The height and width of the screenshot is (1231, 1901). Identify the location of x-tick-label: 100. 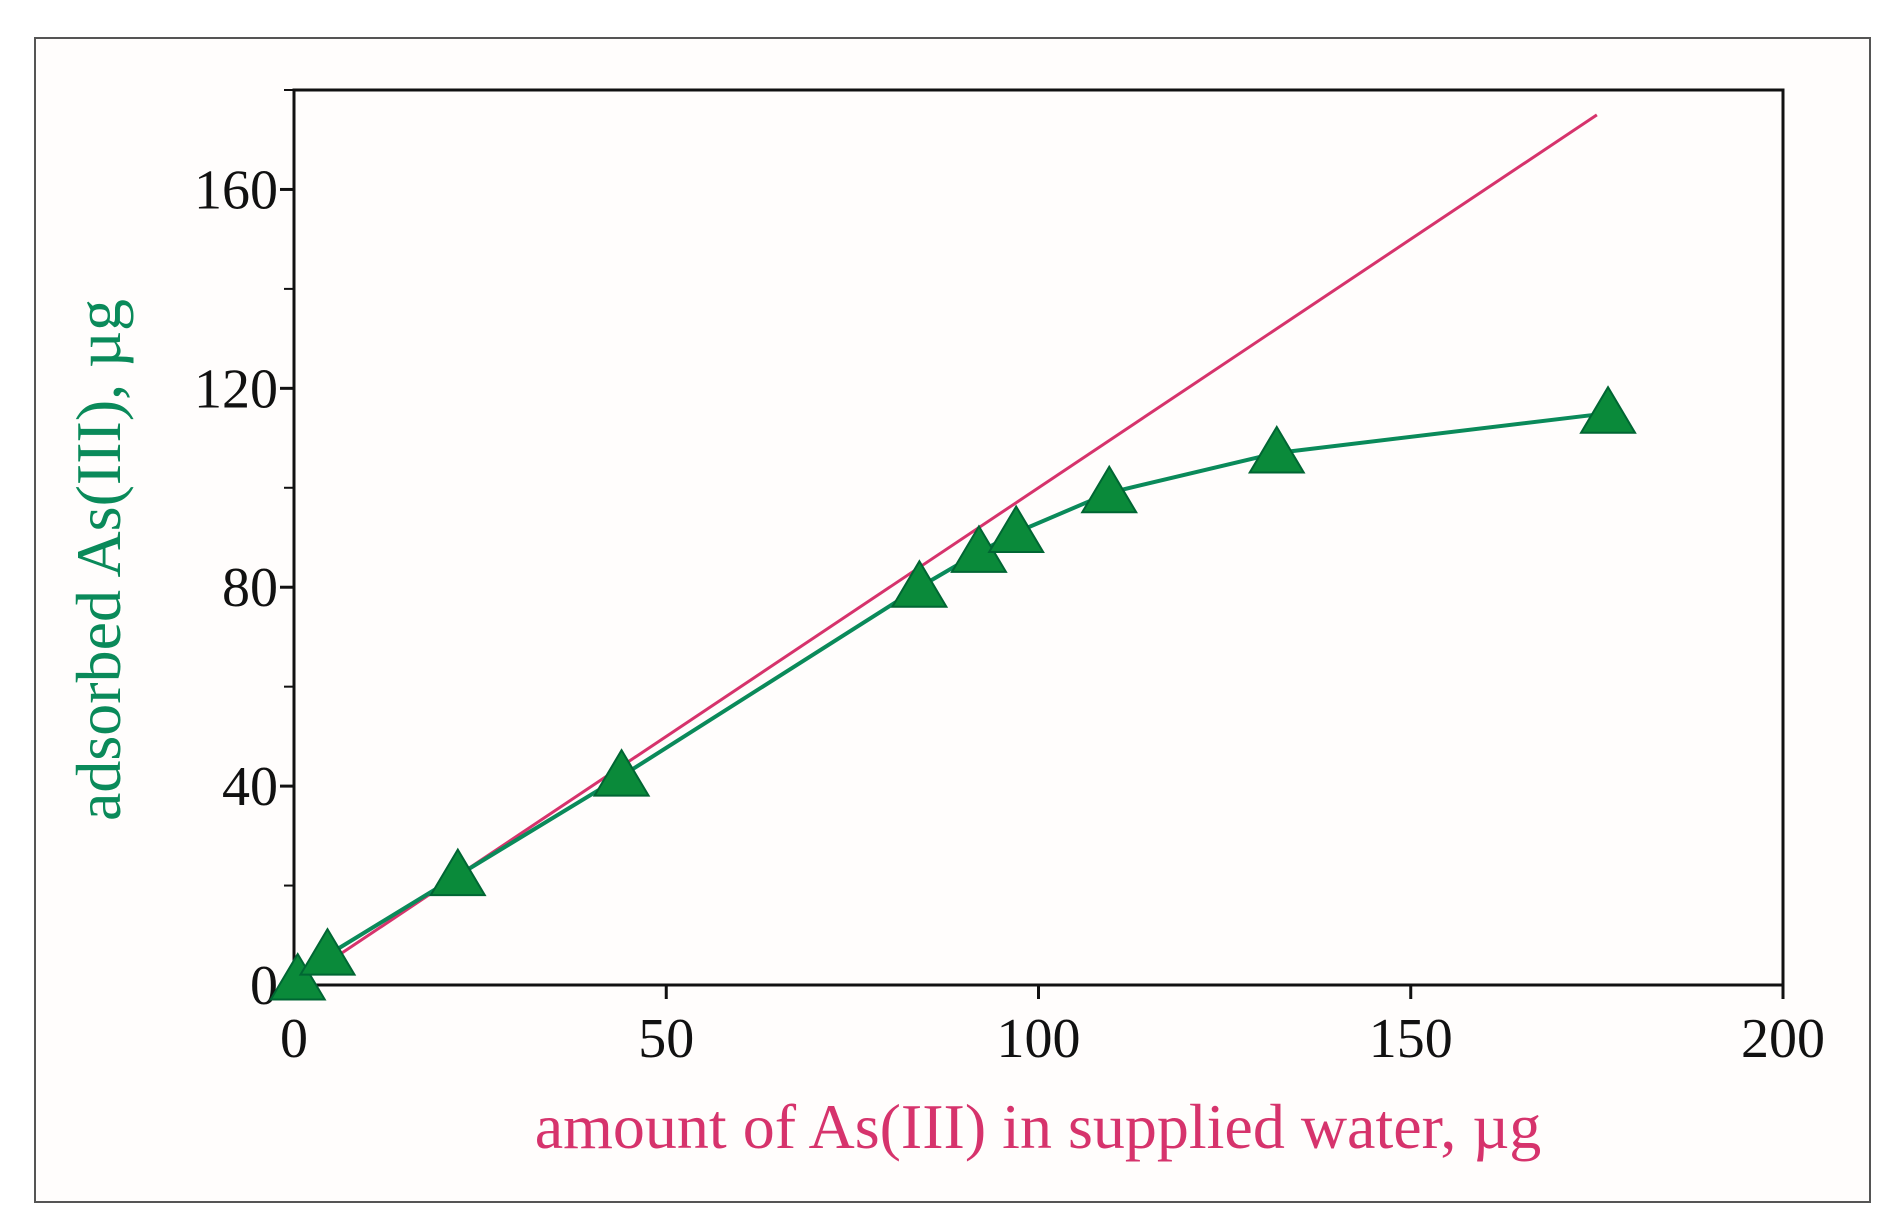
(1039, 1039).